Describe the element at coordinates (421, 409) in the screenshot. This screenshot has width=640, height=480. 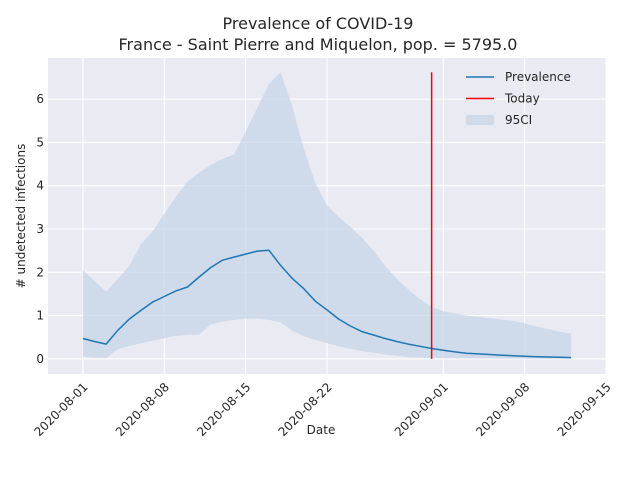
I see `x-tick-label: 2020-09-01` at that location.